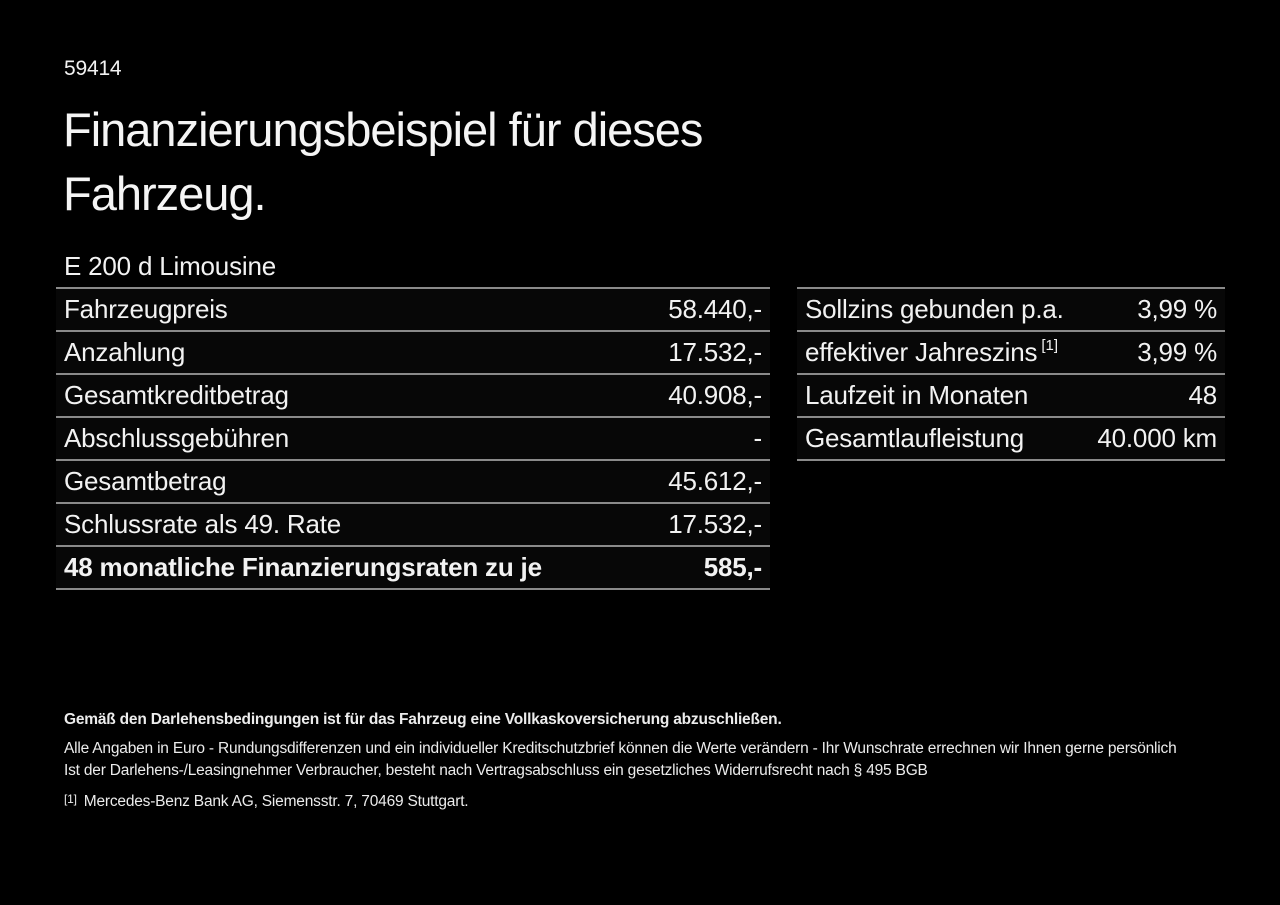  Describe the element at coordinates (176, 395) in the screenshot. I see `row-label: Gesamtkreditbetrag` at that location.